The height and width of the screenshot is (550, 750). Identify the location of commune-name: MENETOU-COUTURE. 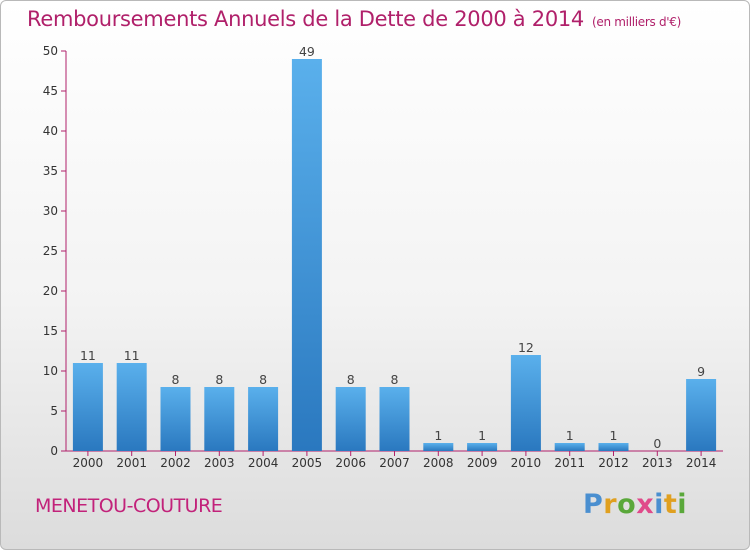
(129, 506).